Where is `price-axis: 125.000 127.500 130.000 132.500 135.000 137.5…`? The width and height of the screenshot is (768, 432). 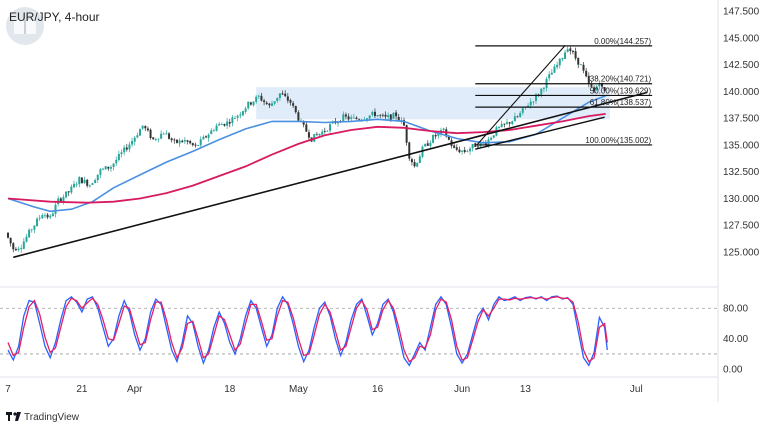
price-axis: 125.000 127.500 130.000 132.500 135.000 137.5… is located at coordinates (741, 133).